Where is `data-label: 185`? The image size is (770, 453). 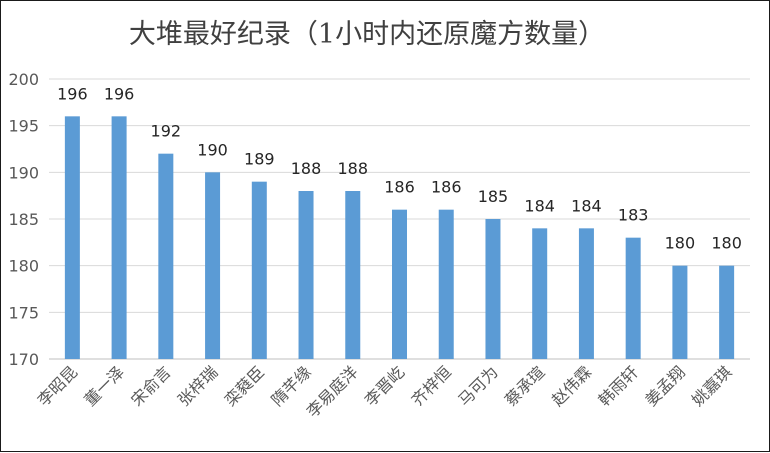 data-label: 185 is located at coordinates (493, 196).